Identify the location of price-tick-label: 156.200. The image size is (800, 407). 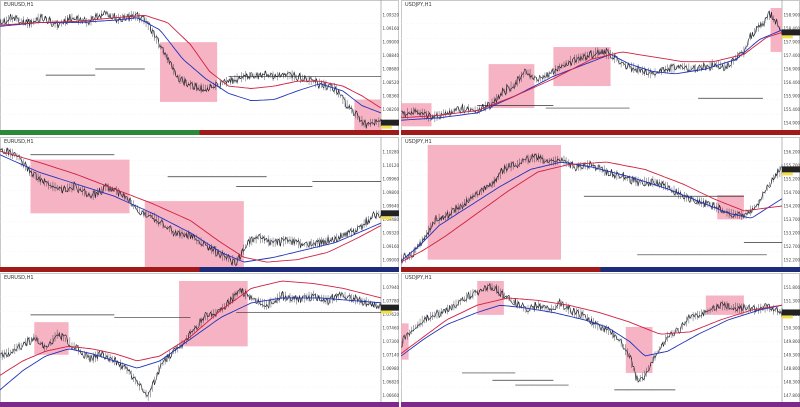
(792, 151).